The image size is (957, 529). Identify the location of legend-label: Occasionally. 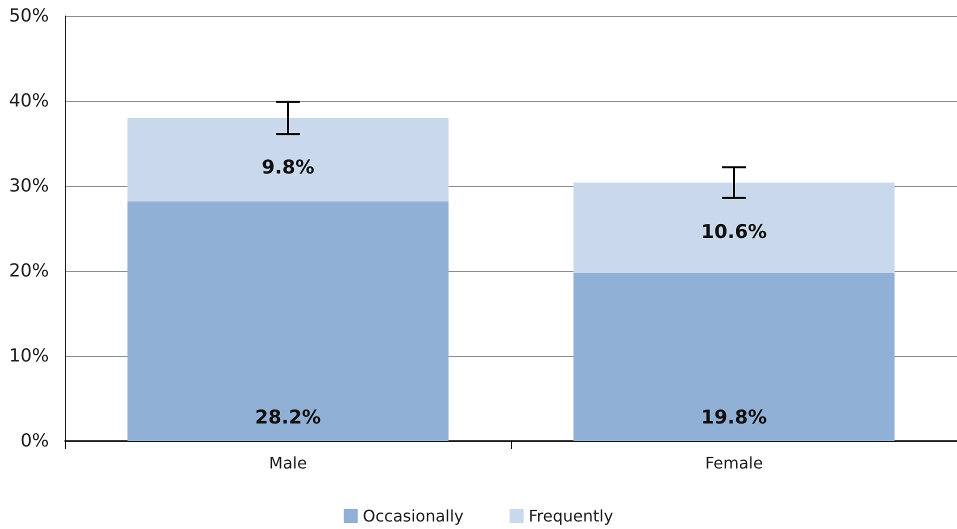
(413, 516).